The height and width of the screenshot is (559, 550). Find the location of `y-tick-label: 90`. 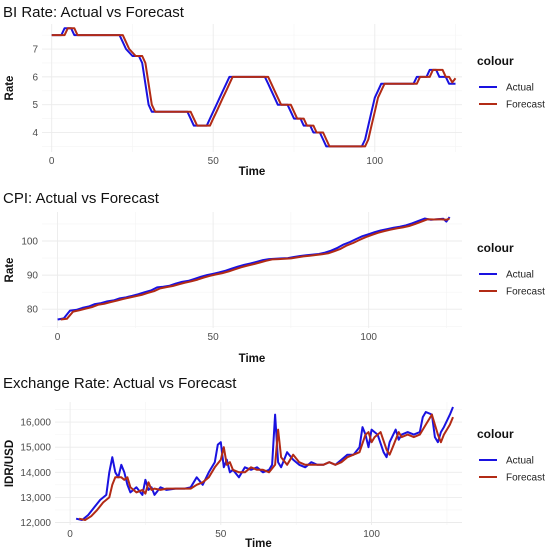

y-tick-label: 90 is located at coordinates (33, 276).